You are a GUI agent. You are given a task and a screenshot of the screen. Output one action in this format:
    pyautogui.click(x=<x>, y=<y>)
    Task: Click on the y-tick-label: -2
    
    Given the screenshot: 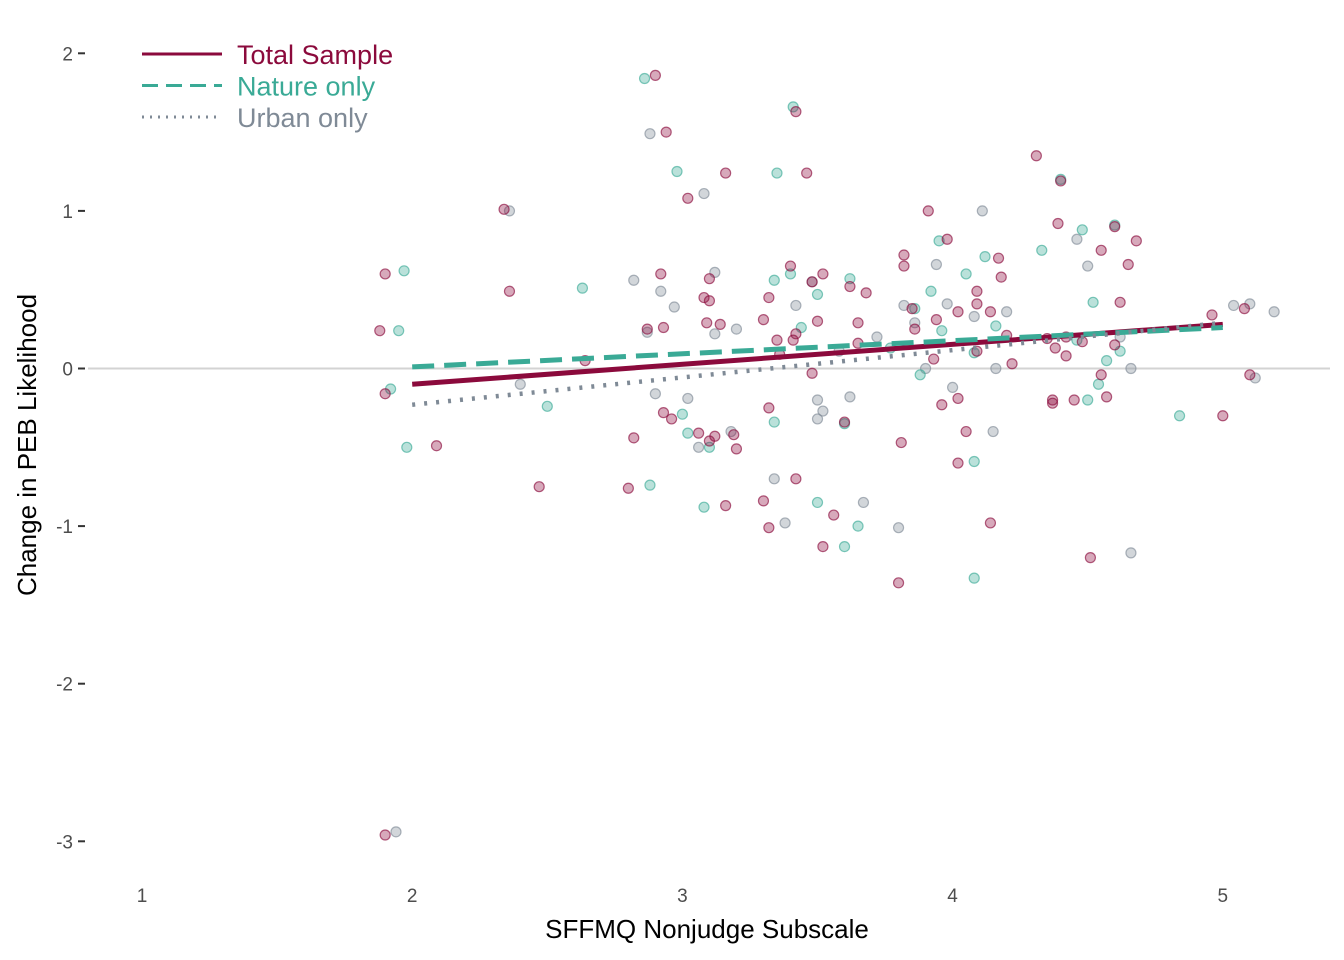 What is the action you would take?
    pyautogui.click(x=64, y=685)
    